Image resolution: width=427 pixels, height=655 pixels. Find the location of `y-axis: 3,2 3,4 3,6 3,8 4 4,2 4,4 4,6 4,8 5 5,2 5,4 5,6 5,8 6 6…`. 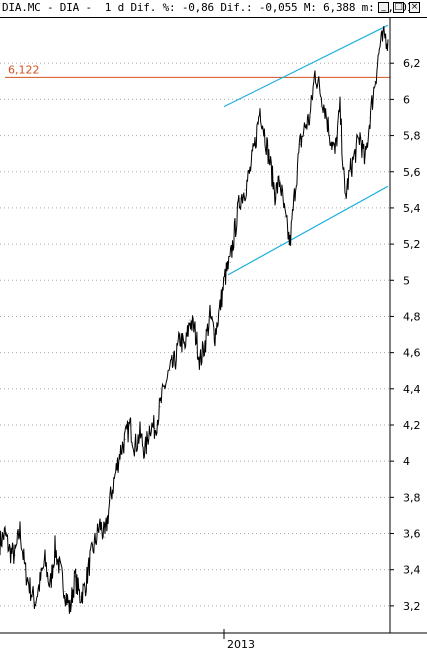

y-axis: 3,2 3,4 3,6 3,8 4 4,2 4,4 4,6 4,8 5 5,2 5,4 5,6 5,8 6 6… is located at coordinates (405, 325).